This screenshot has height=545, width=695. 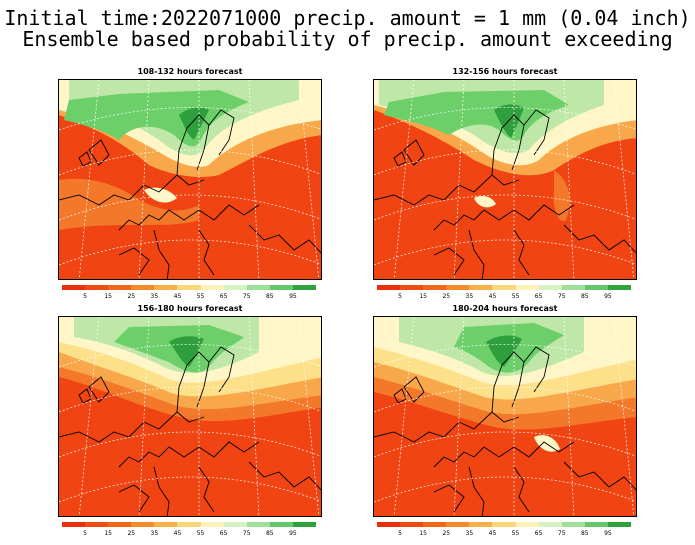 I want to click on panel-title: 180-204 hours forecast, so click(x=505, y=308).